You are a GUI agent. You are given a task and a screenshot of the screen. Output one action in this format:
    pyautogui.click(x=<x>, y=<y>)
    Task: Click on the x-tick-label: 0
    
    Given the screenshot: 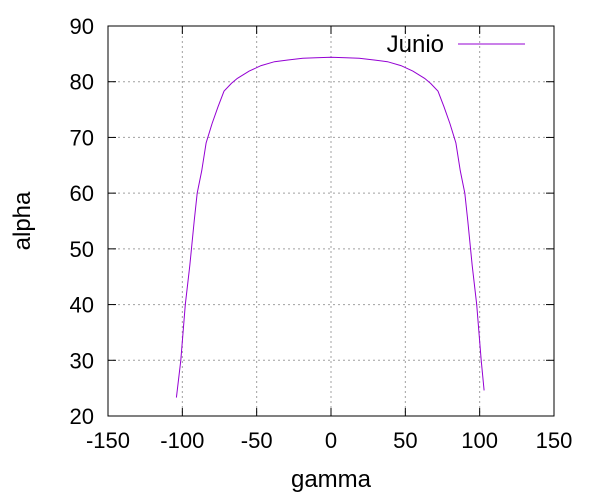 What is the action you would take?
    pyautogui.click(x=331, y=440)
    